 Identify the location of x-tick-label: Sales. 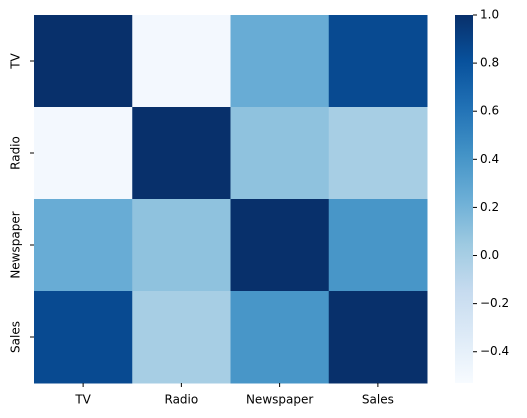
(378, 400).